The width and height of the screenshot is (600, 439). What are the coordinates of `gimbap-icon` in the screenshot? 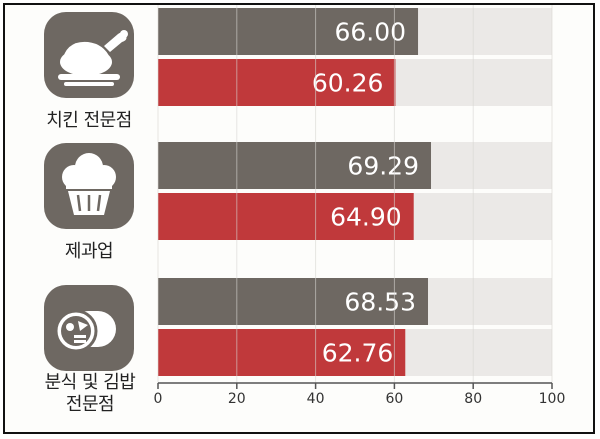 It's located at (89, 328).